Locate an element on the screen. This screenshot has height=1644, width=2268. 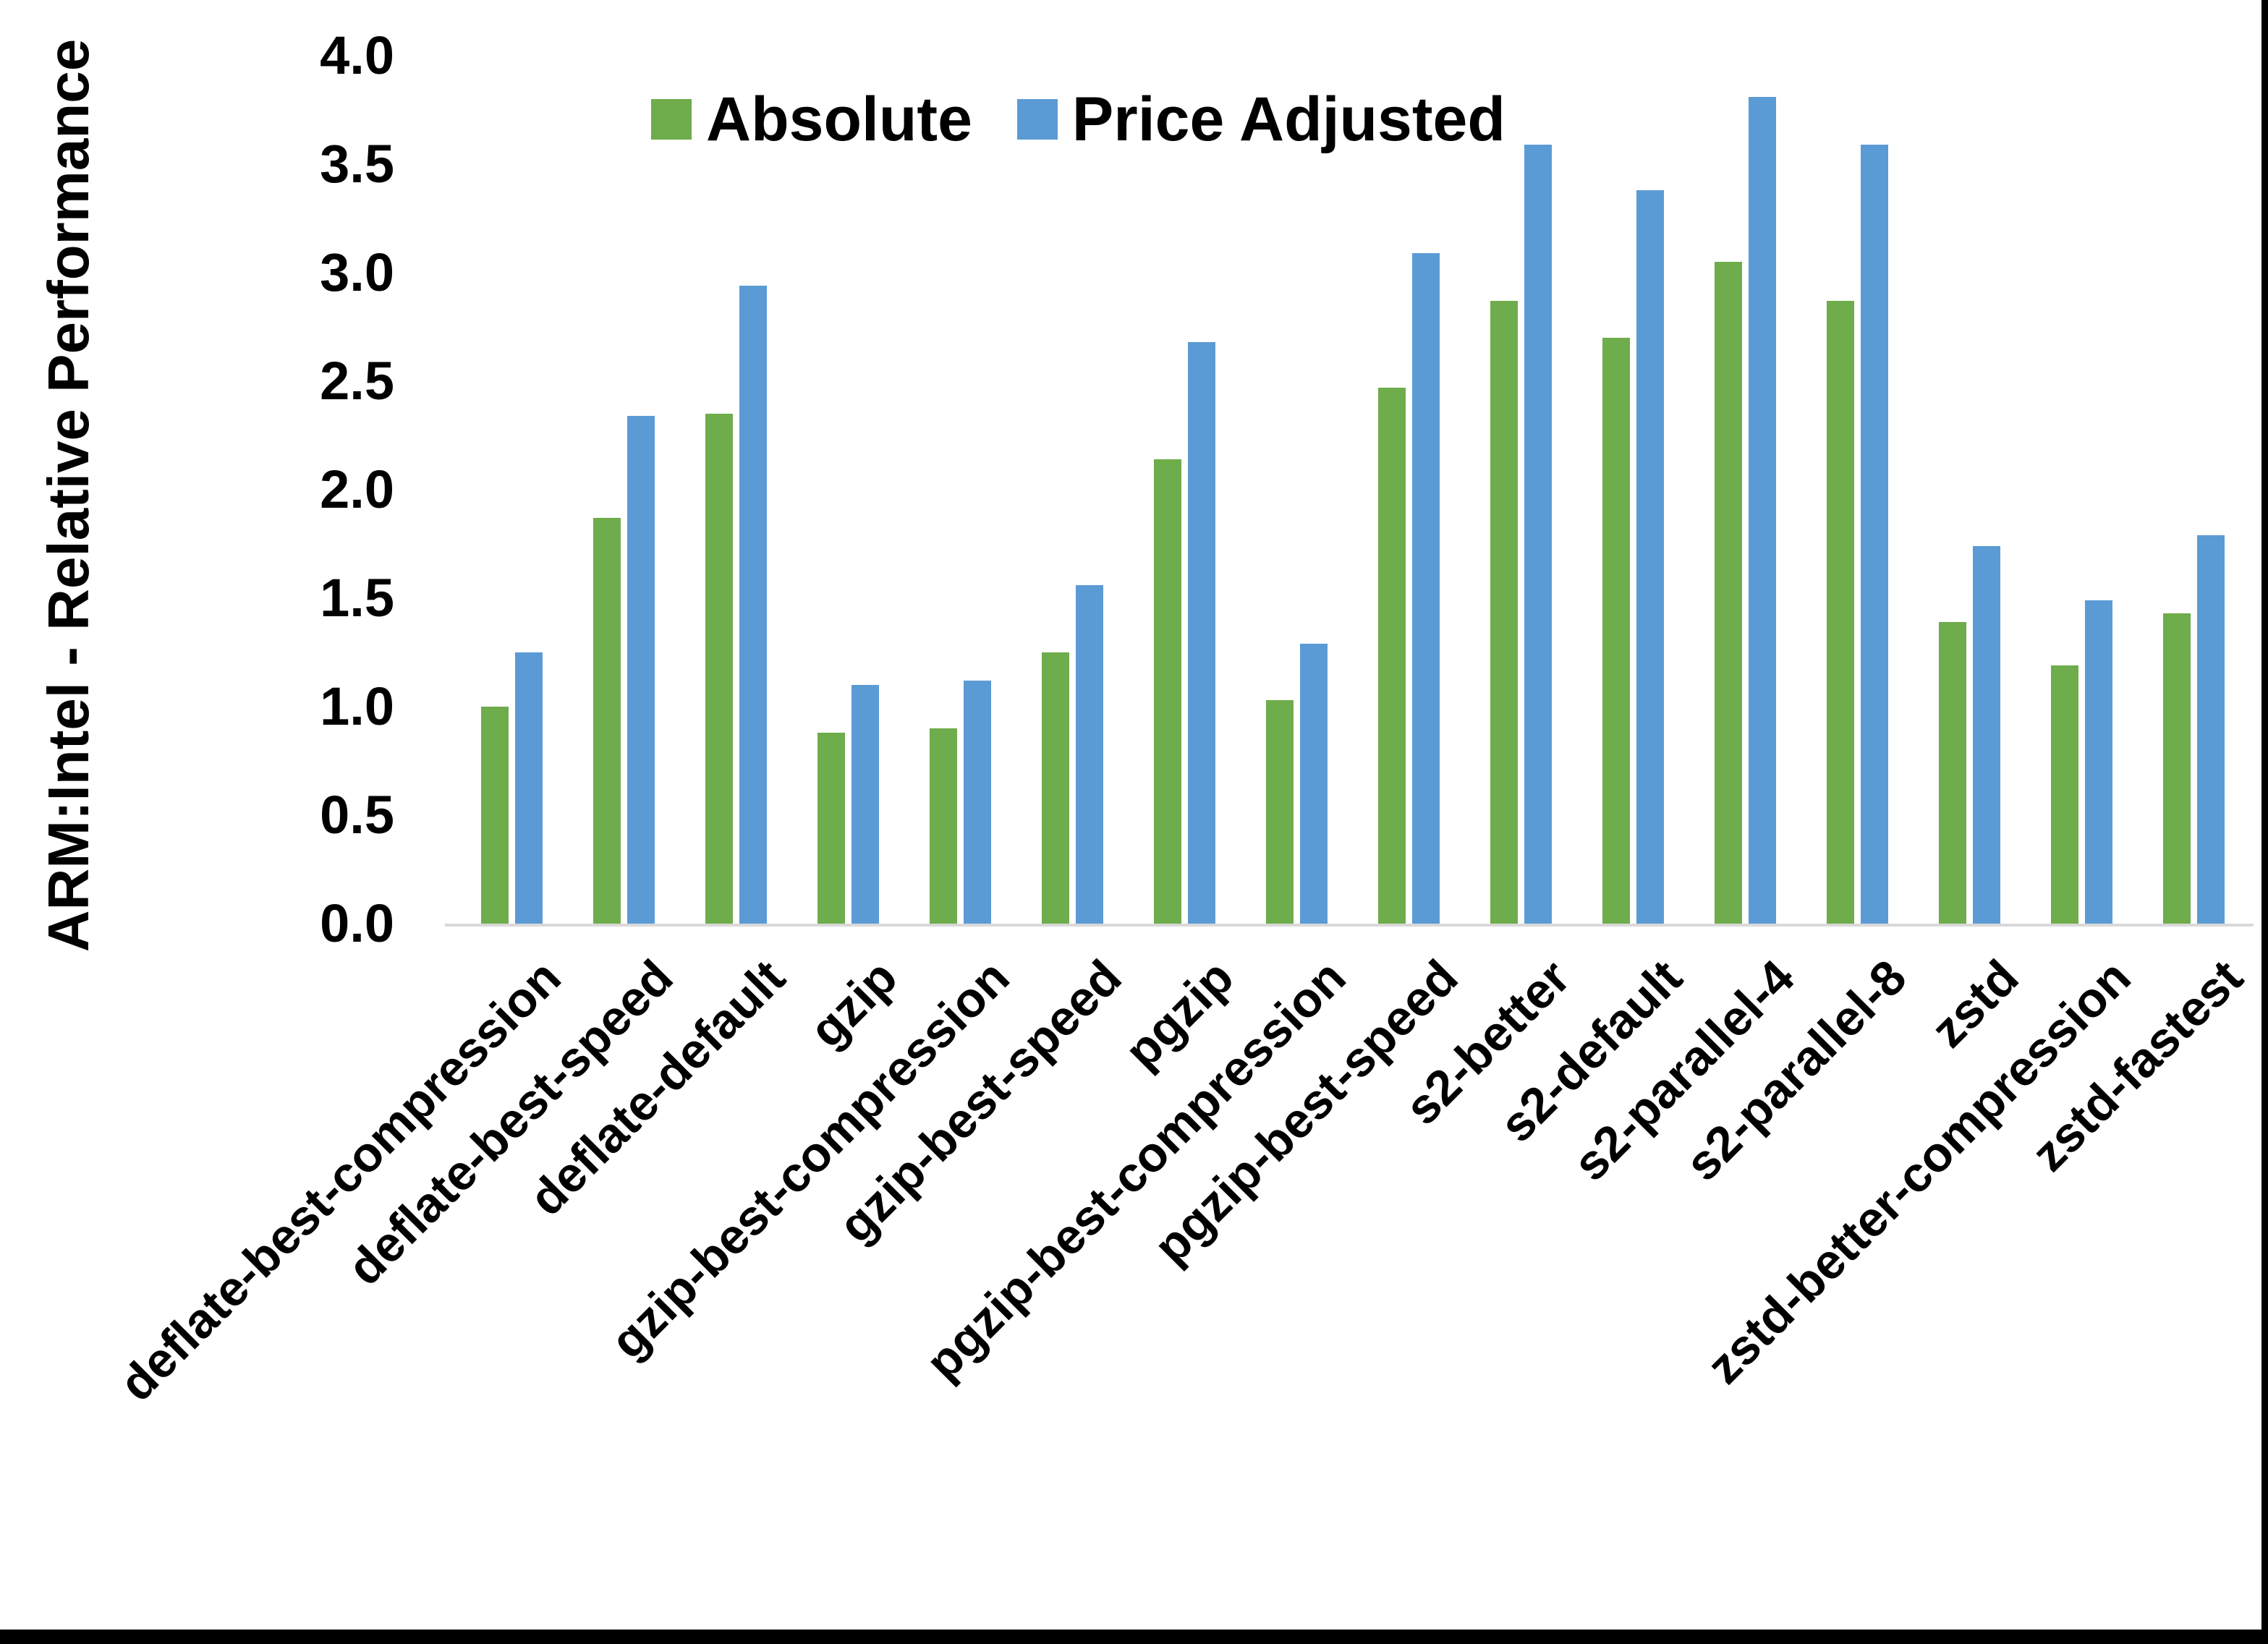
bar-group-zstd is located at coordinates (1970, 490).